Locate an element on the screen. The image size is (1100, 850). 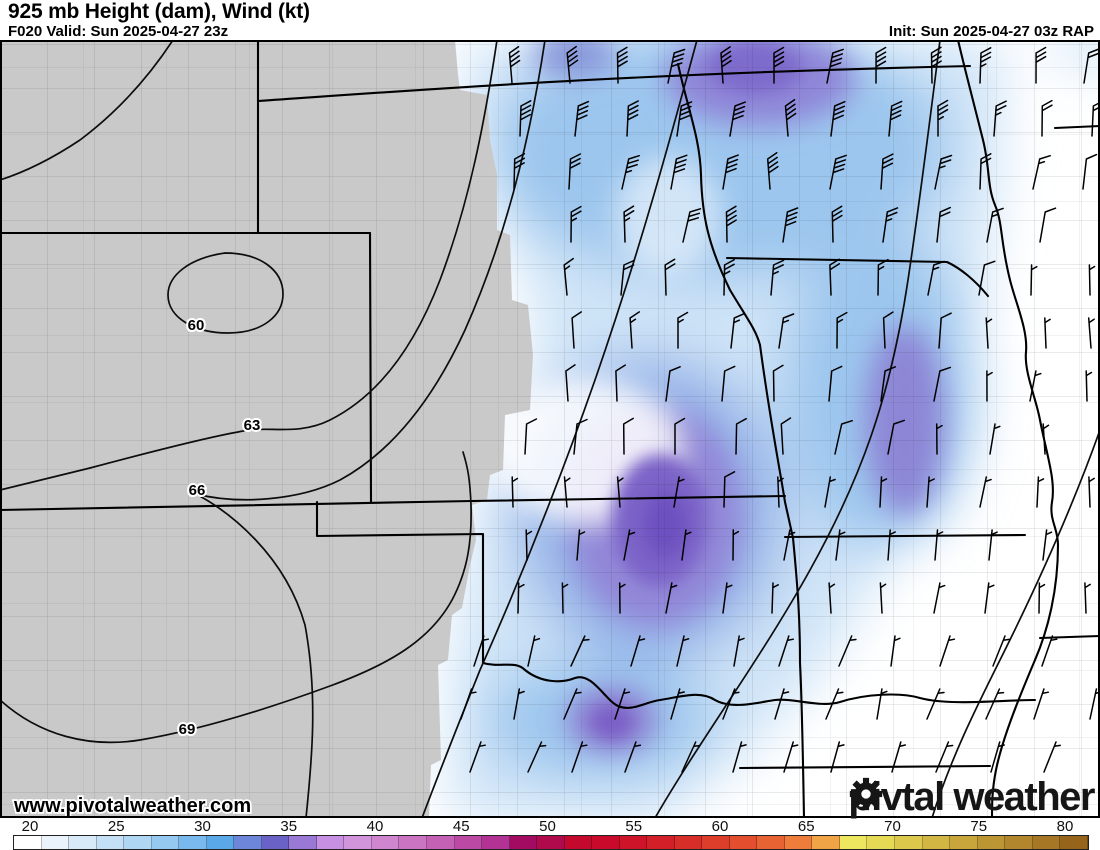
gear-icon is located at coordinates (866, 794).